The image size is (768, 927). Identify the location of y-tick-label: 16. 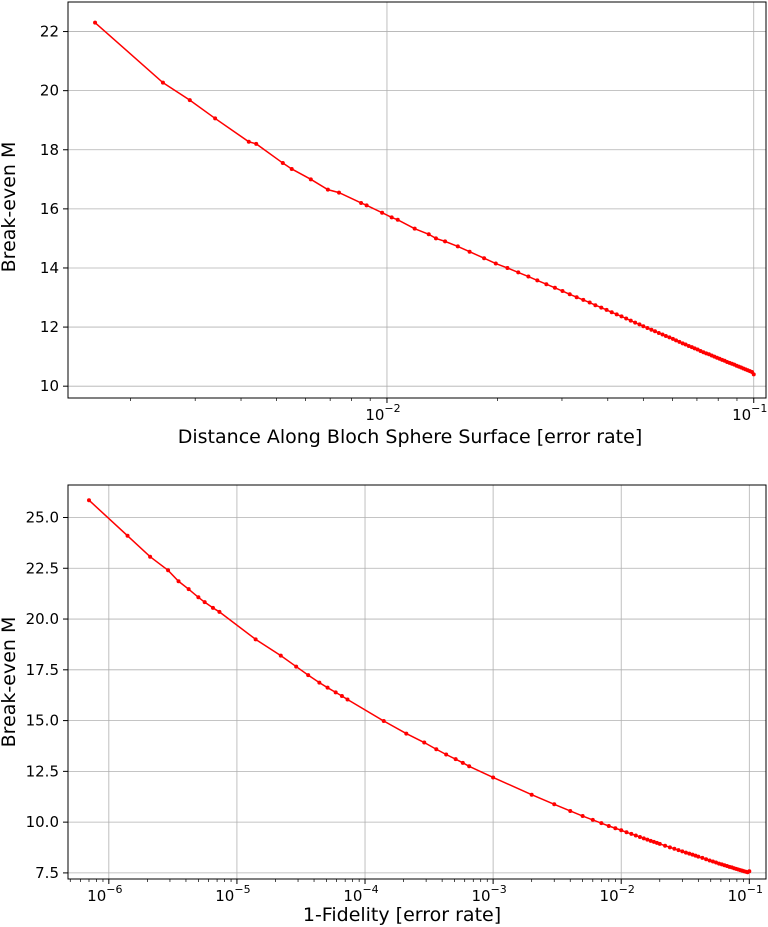
(49, 209).